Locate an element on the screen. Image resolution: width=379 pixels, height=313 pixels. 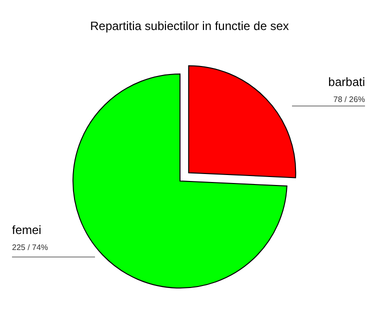
data-label: 225 / 74% is located at coordinates (30, 247).